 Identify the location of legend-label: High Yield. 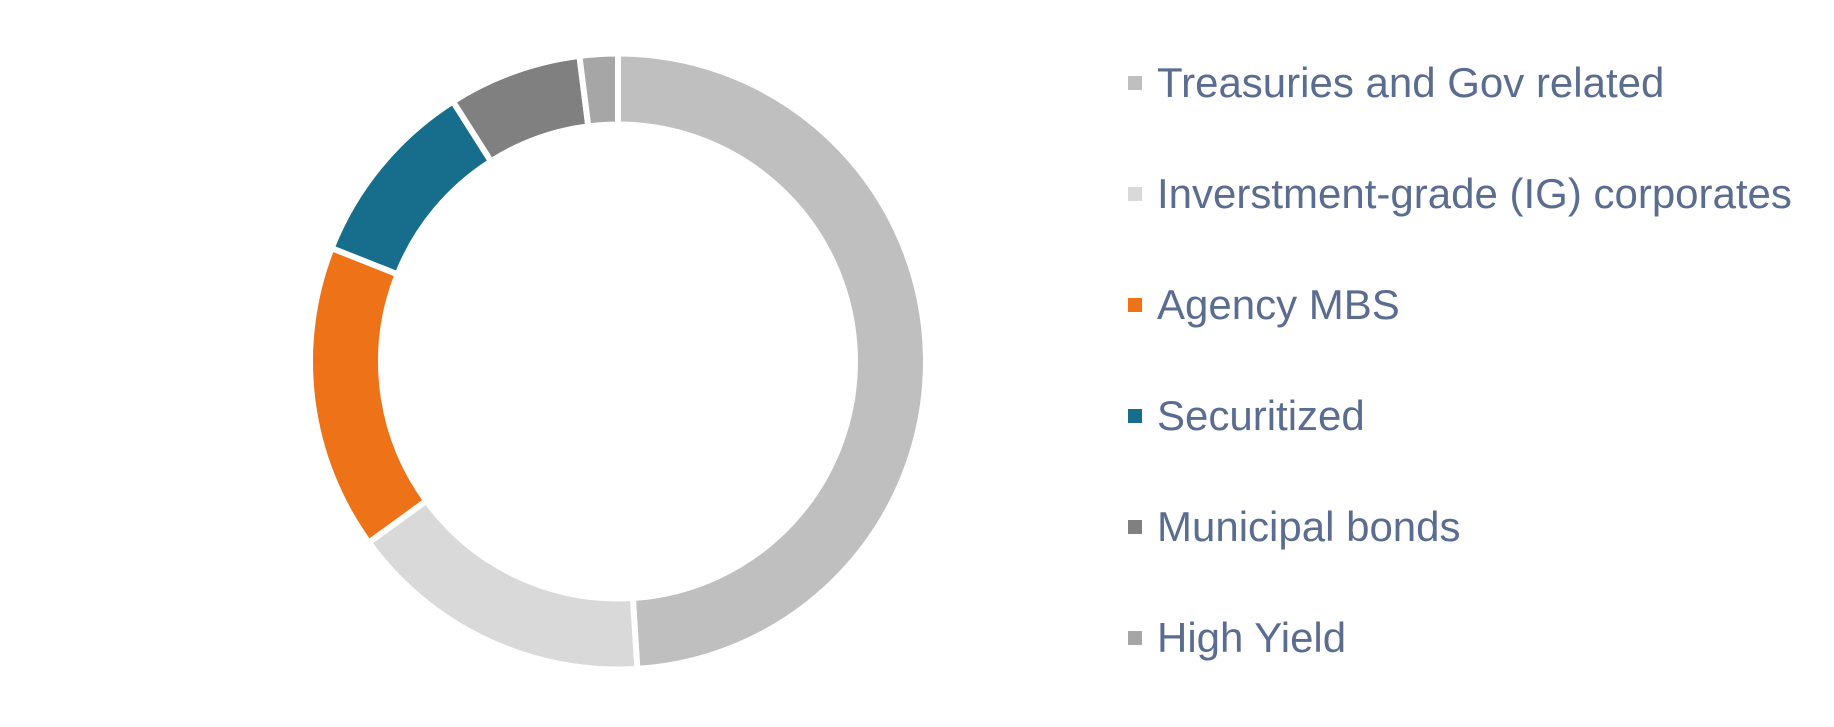
(1252, 637).